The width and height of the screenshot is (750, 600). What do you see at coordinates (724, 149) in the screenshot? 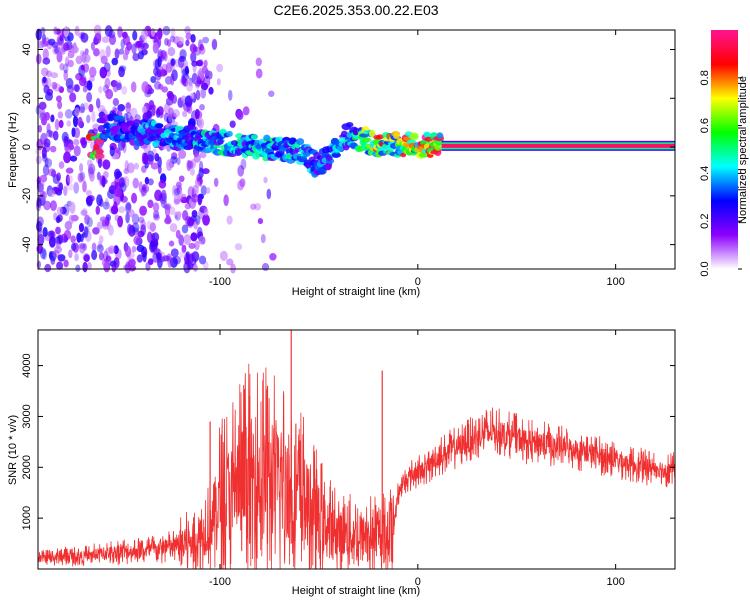
I see `colorbar-gradient` at bounding box center [724, 149].